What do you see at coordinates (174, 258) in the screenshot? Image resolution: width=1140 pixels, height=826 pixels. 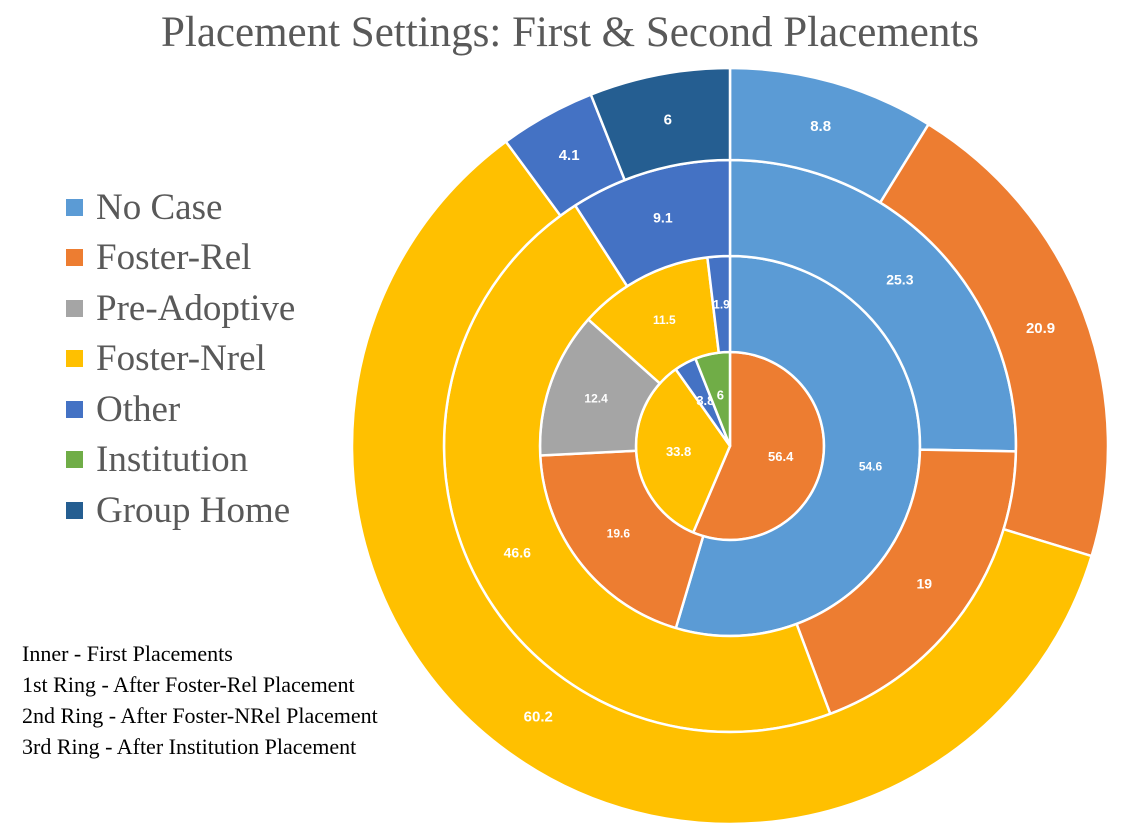 I see `legend-label: Foster-Rel` at bounding box center [174, 258].